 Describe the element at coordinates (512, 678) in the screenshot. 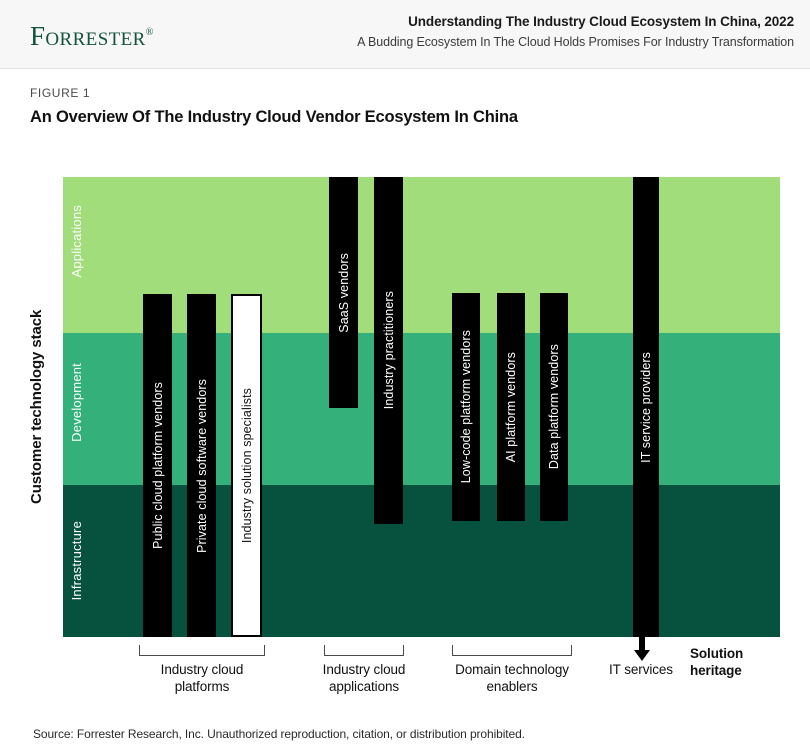

I see `group-label-domain-technology-enablers: Domain technology enablers` at that location.